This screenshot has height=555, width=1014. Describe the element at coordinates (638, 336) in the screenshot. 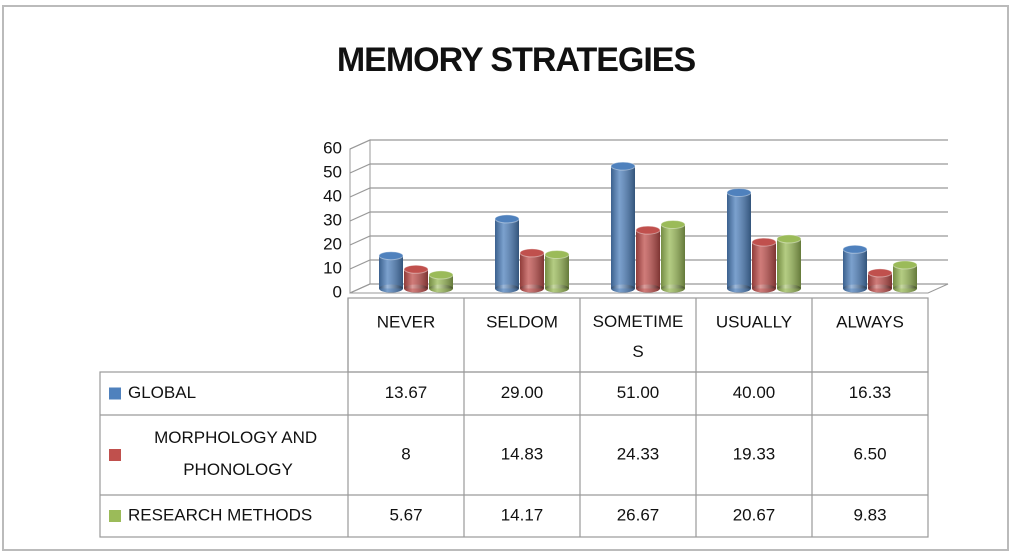

I see `x-tick-label: SOMETIME S` at that location.